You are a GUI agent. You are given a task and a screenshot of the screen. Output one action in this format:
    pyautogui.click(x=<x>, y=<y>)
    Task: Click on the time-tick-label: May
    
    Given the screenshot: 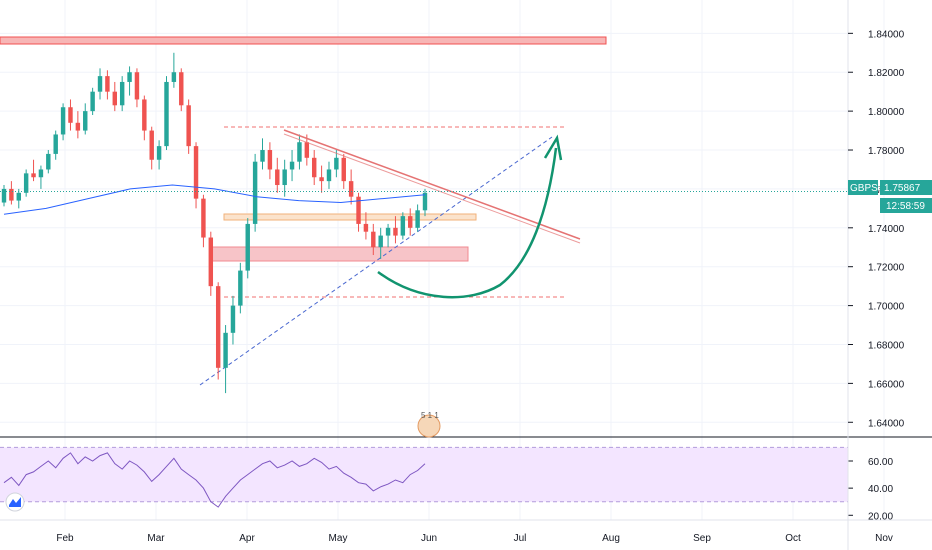 What is the action you would take?
    pyautogui.click(x=338, y=538)
    